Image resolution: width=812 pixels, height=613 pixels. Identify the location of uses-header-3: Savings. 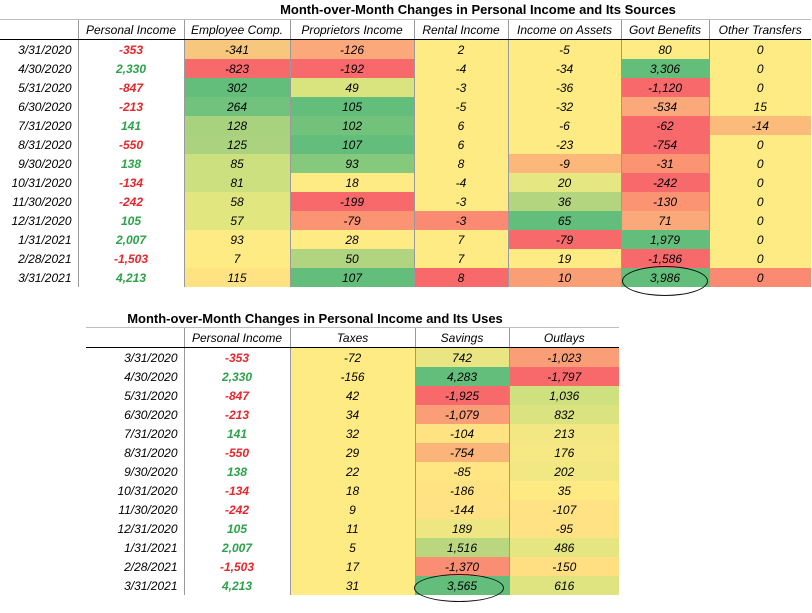
(461, 337).